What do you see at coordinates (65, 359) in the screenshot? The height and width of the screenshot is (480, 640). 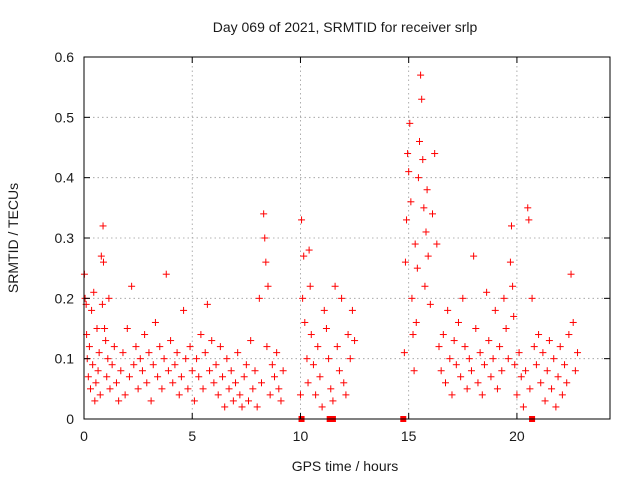 I see `y-tick-label: 0.1` at bounding box center [65, 359].